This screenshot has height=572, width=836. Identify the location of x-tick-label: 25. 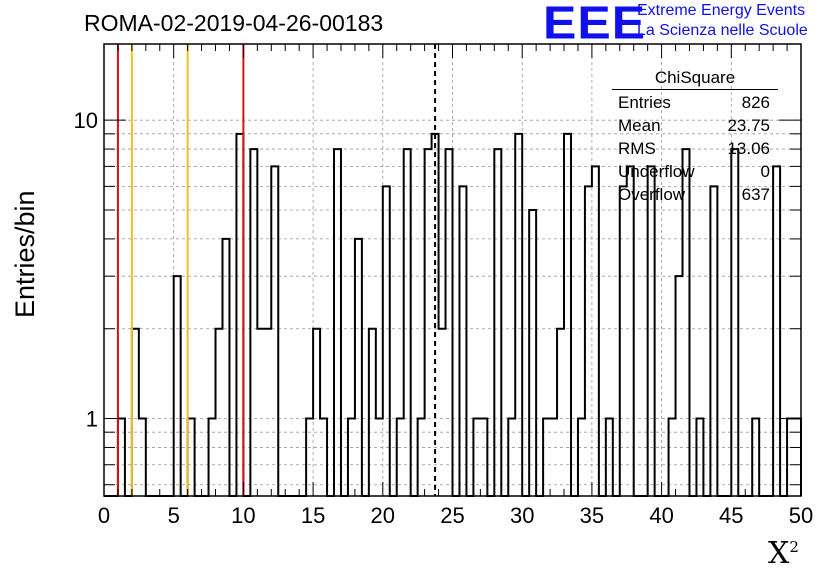
(452, 515).